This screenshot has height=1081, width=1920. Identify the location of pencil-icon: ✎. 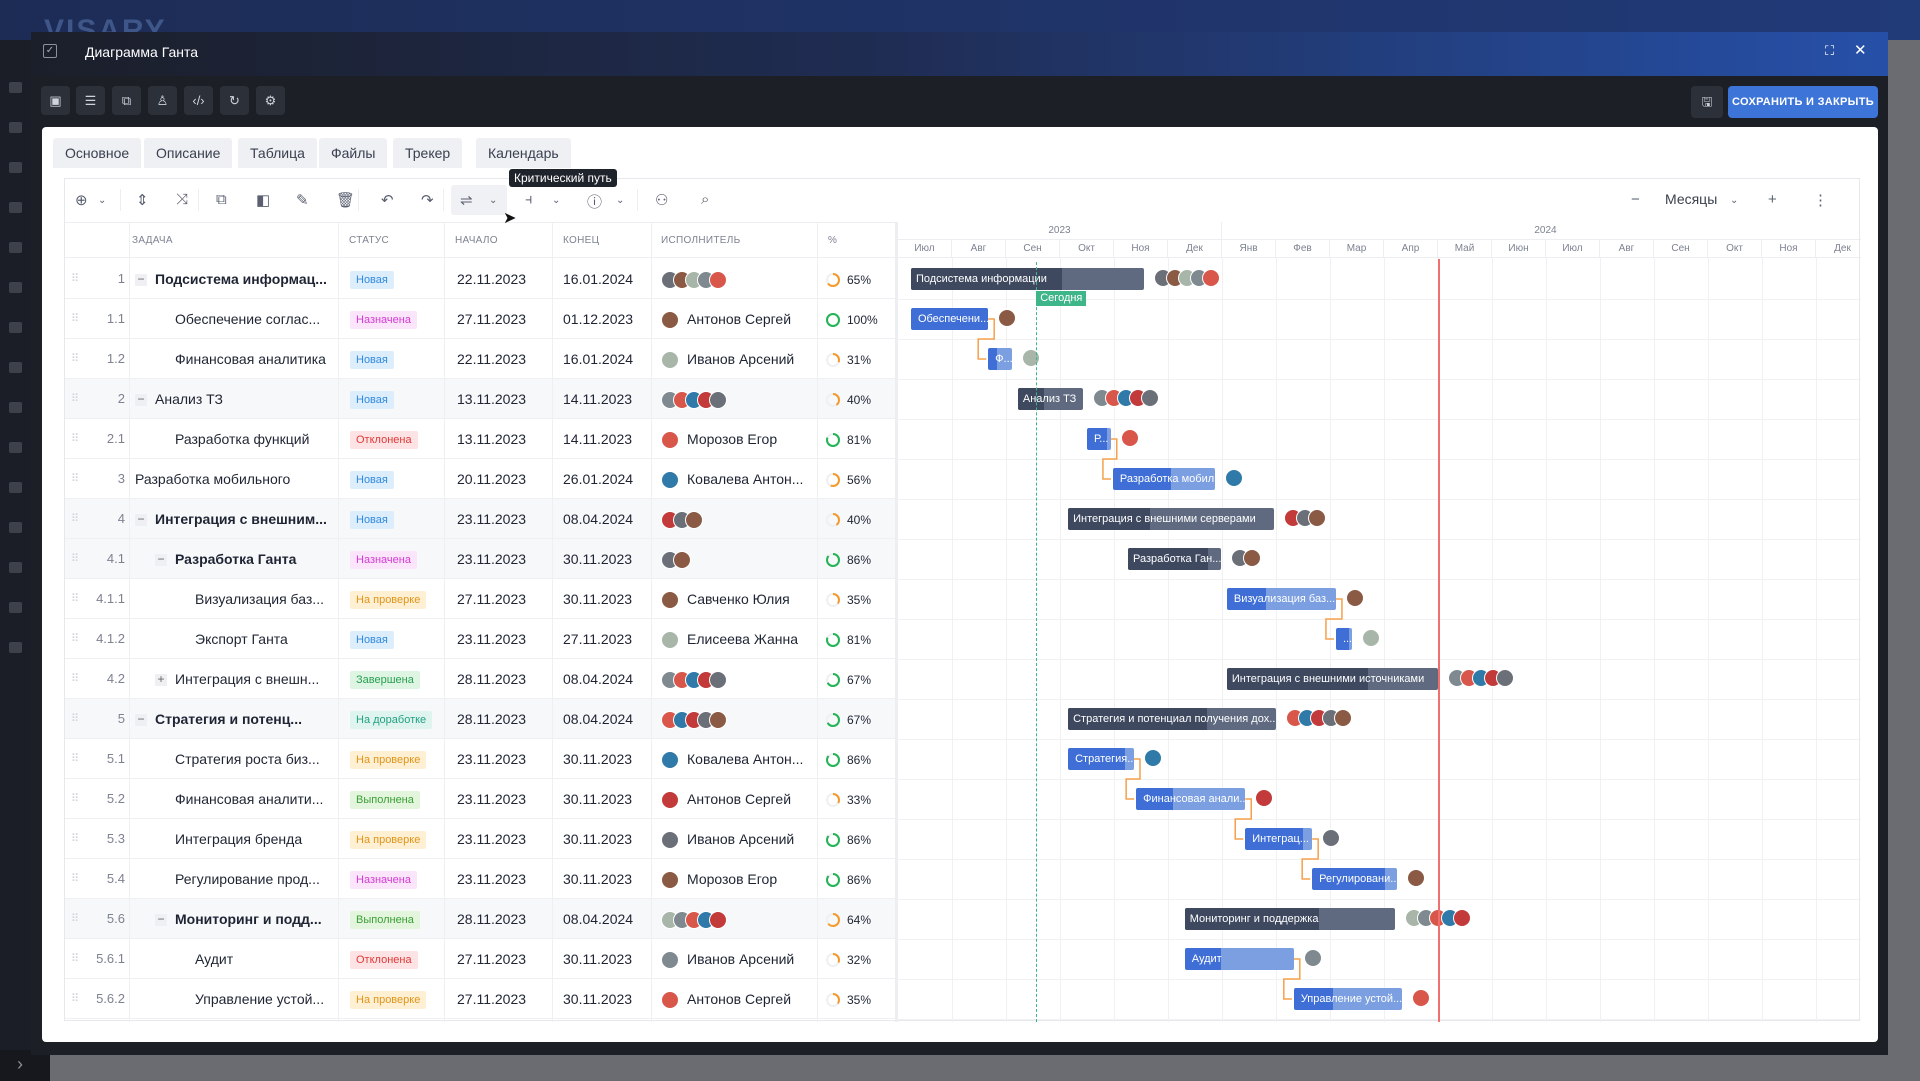
(302, 200).